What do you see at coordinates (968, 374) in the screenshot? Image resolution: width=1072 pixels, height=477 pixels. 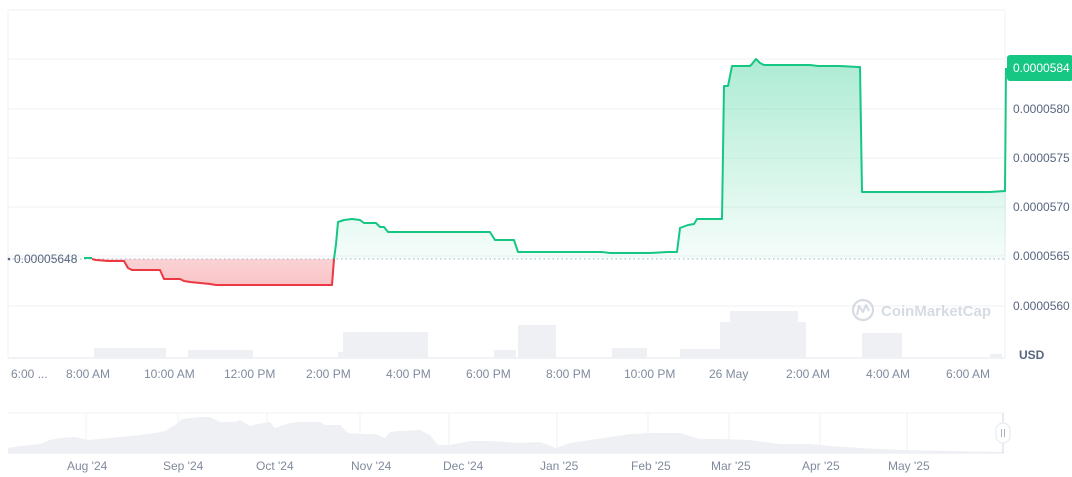 I see `x-tick-label: 6:00 AM` at bounding box center [968, 374].